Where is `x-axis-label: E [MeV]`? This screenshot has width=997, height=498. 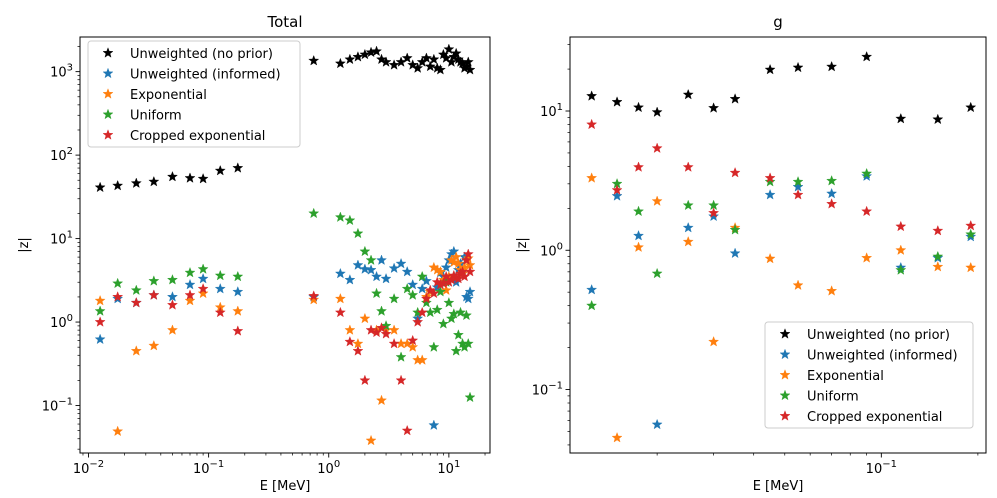 x-axis-label: E [MeV] is located at coordinates (285, 486).